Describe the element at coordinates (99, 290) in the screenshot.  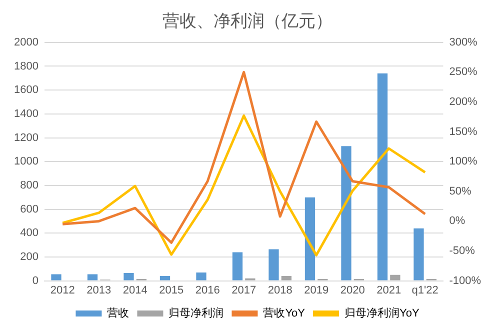
I see `x-tick-label: 2013` at that location.